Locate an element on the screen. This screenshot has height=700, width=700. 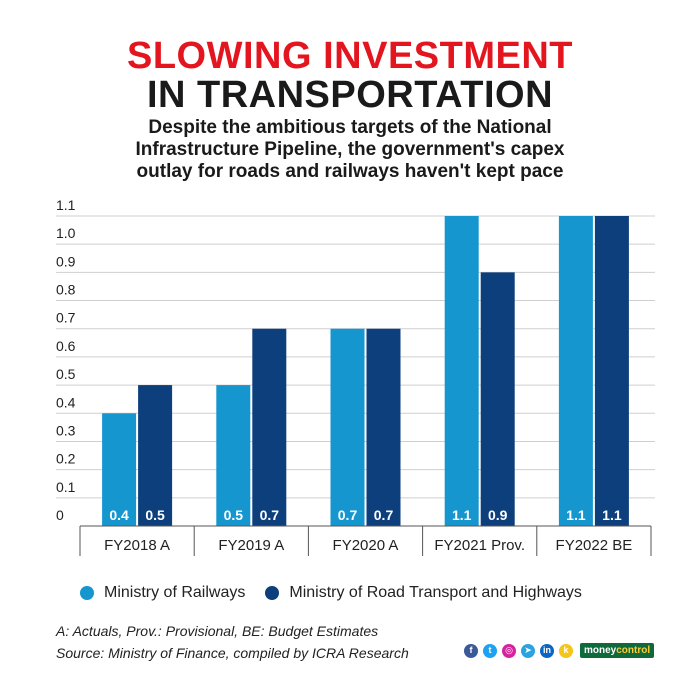
moneycontrol-logo: moneycontrol is located at coordinates (617, 650).